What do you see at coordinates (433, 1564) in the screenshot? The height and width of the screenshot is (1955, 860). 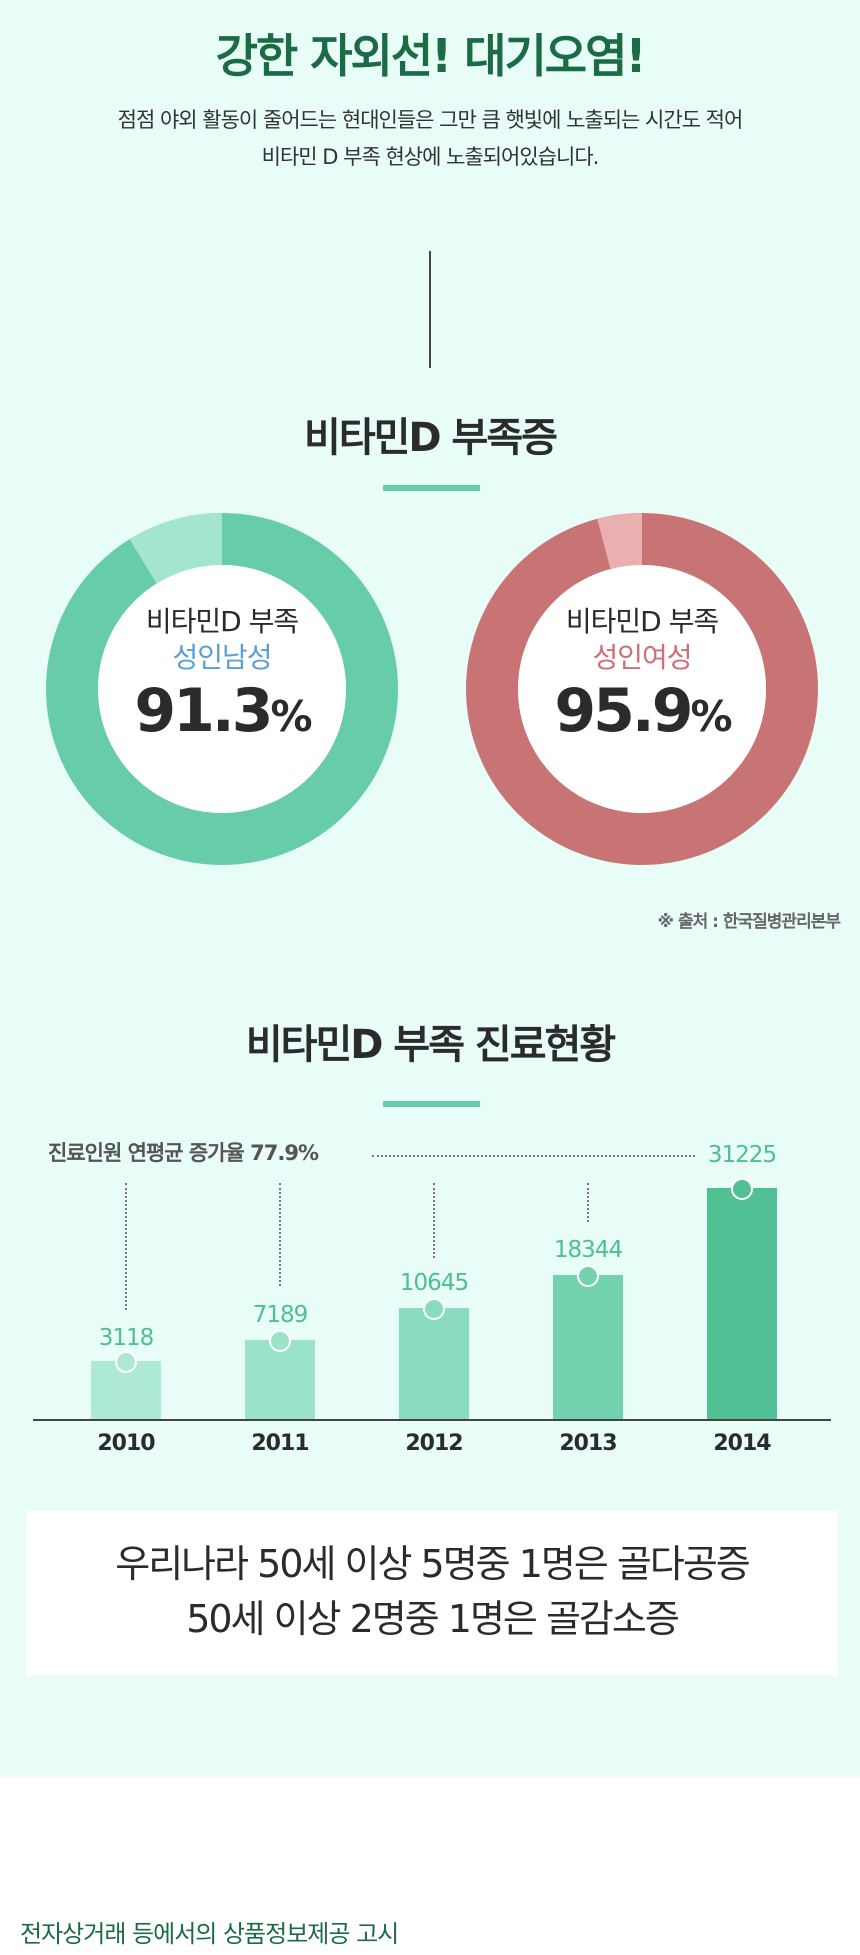 I see `callout-line-1: 우리나라 50세 이상 5명중 1명은 골다공증` at bounding box center [433, 1564].